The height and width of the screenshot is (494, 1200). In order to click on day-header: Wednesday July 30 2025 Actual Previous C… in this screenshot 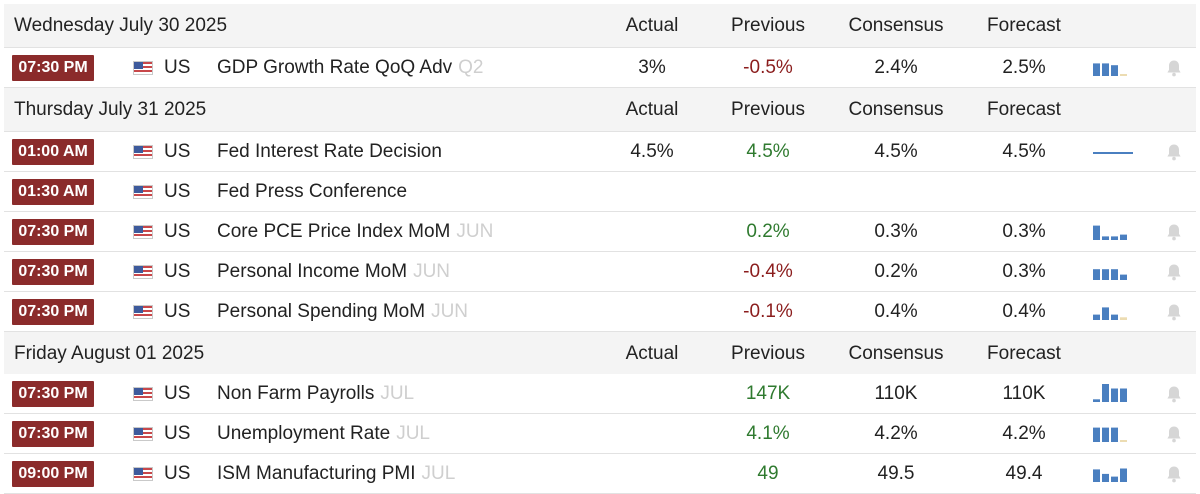, I will do `click(600, 26)`.